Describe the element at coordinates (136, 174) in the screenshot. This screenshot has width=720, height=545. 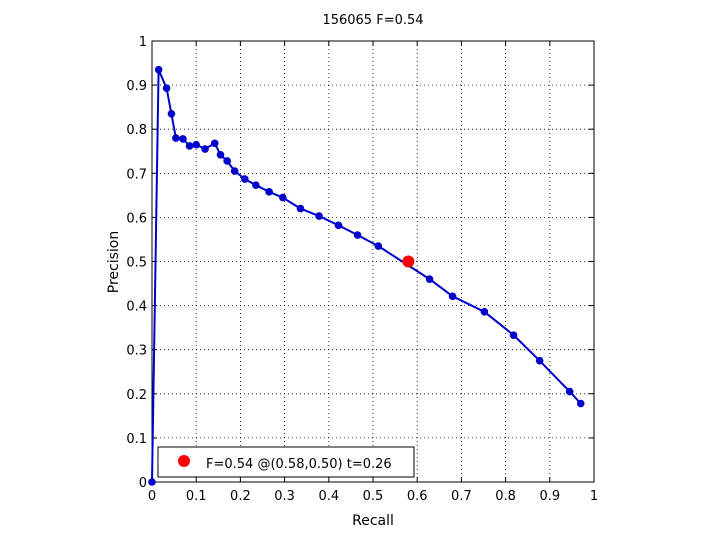
I see `y-tick-label: 0.7` at that location.